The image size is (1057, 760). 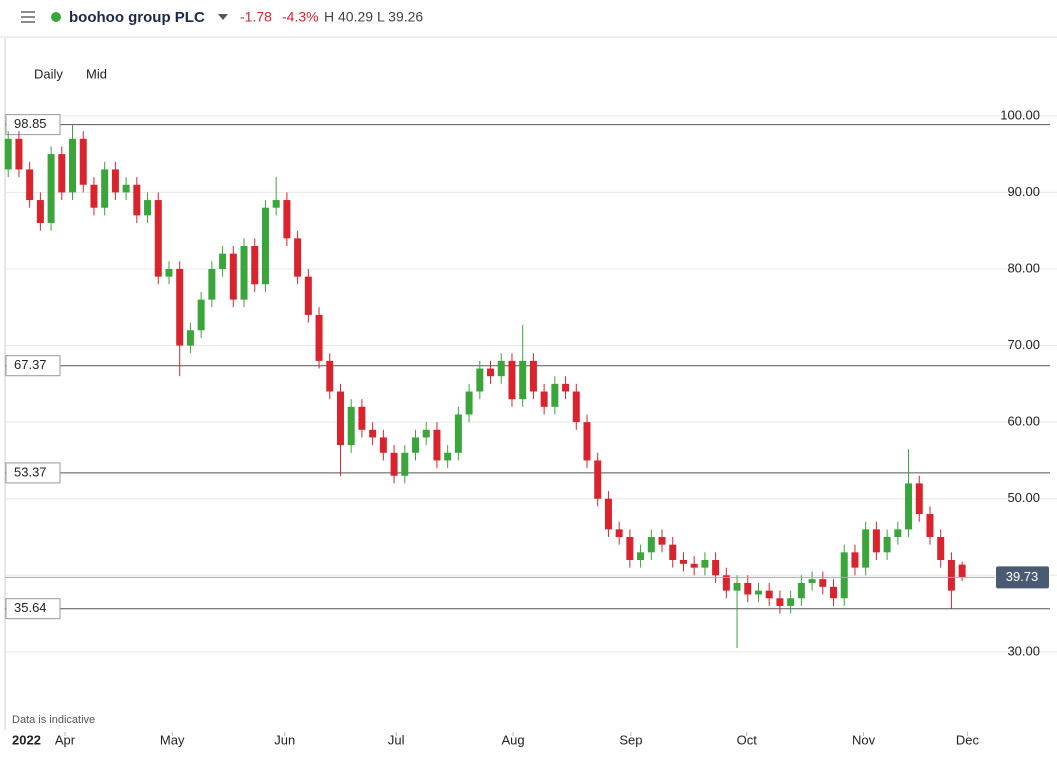 What do you see at coordinates (53, 720) in the screenshot?
I see `footnote: Data is indicative` at bounding box center [53, 720].